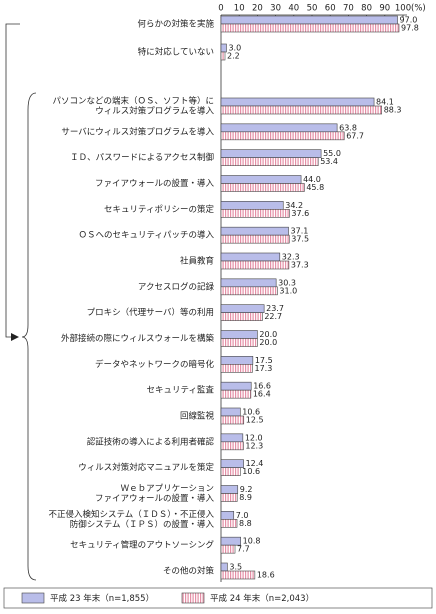  What do you see at coordinates (239, 9) in the screenshot?
I see `x-tick-label: 10` at bounding box center [239, 9].